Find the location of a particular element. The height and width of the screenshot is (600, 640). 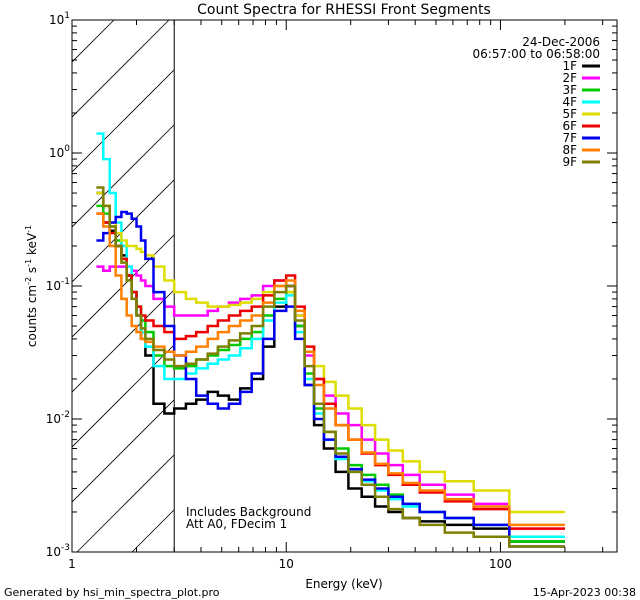

legend-label-1F: 1F is located at coordinates (569, 66).